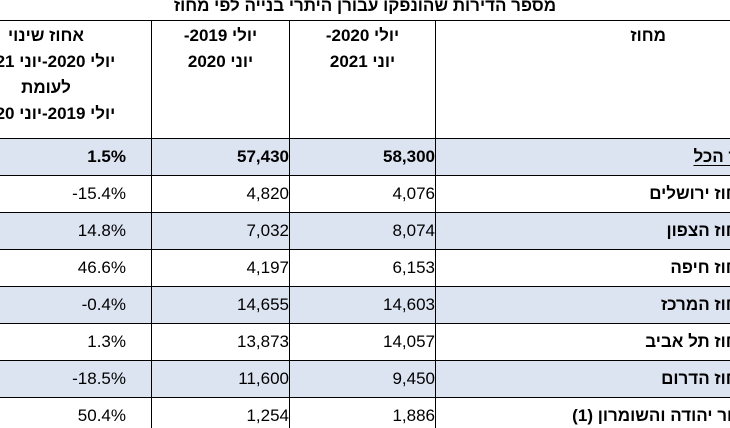  I want to click on cell-change: -18.5%, so click(76, 379).